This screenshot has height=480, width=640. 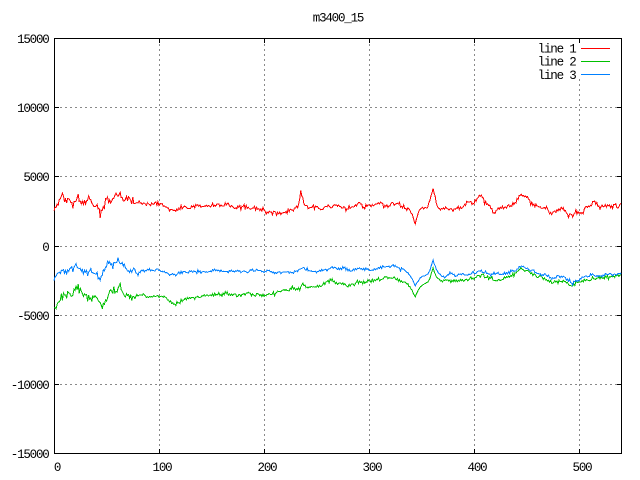 What do you see at coordinates (557, 49) in the screenshot?
I see `svg-text: line 1` at bounding box center [557, 49].